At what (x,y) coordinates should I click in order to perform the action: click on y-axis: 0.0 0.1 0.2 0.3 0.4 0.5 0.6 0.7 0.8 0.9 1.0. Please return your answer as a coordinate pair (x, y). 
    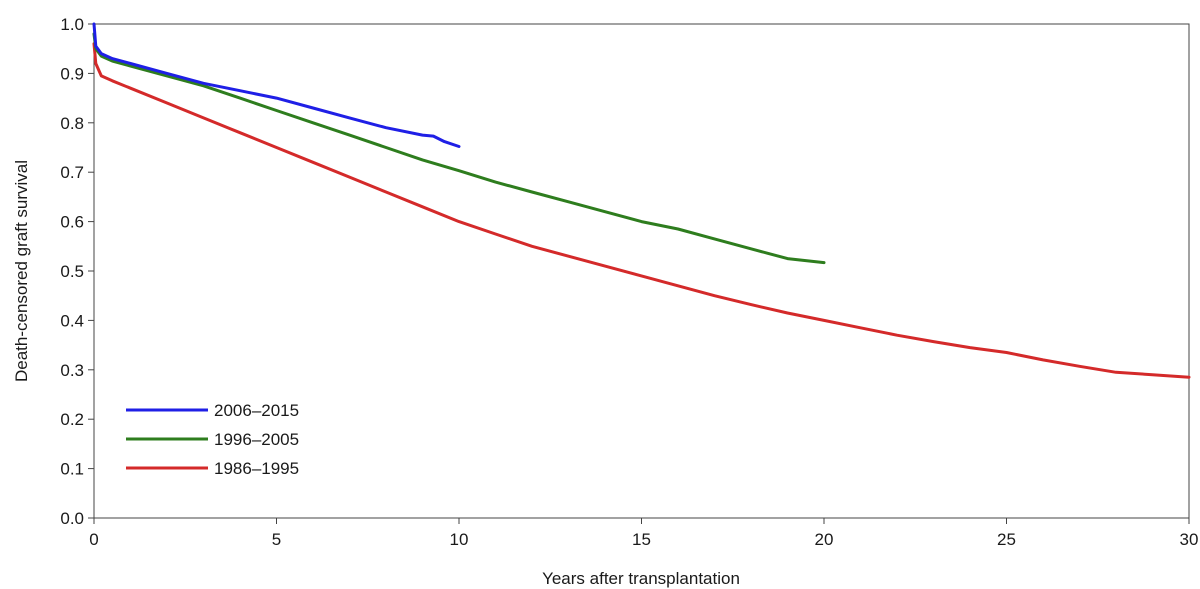
    Looking at the image, I should click on (77, 271).